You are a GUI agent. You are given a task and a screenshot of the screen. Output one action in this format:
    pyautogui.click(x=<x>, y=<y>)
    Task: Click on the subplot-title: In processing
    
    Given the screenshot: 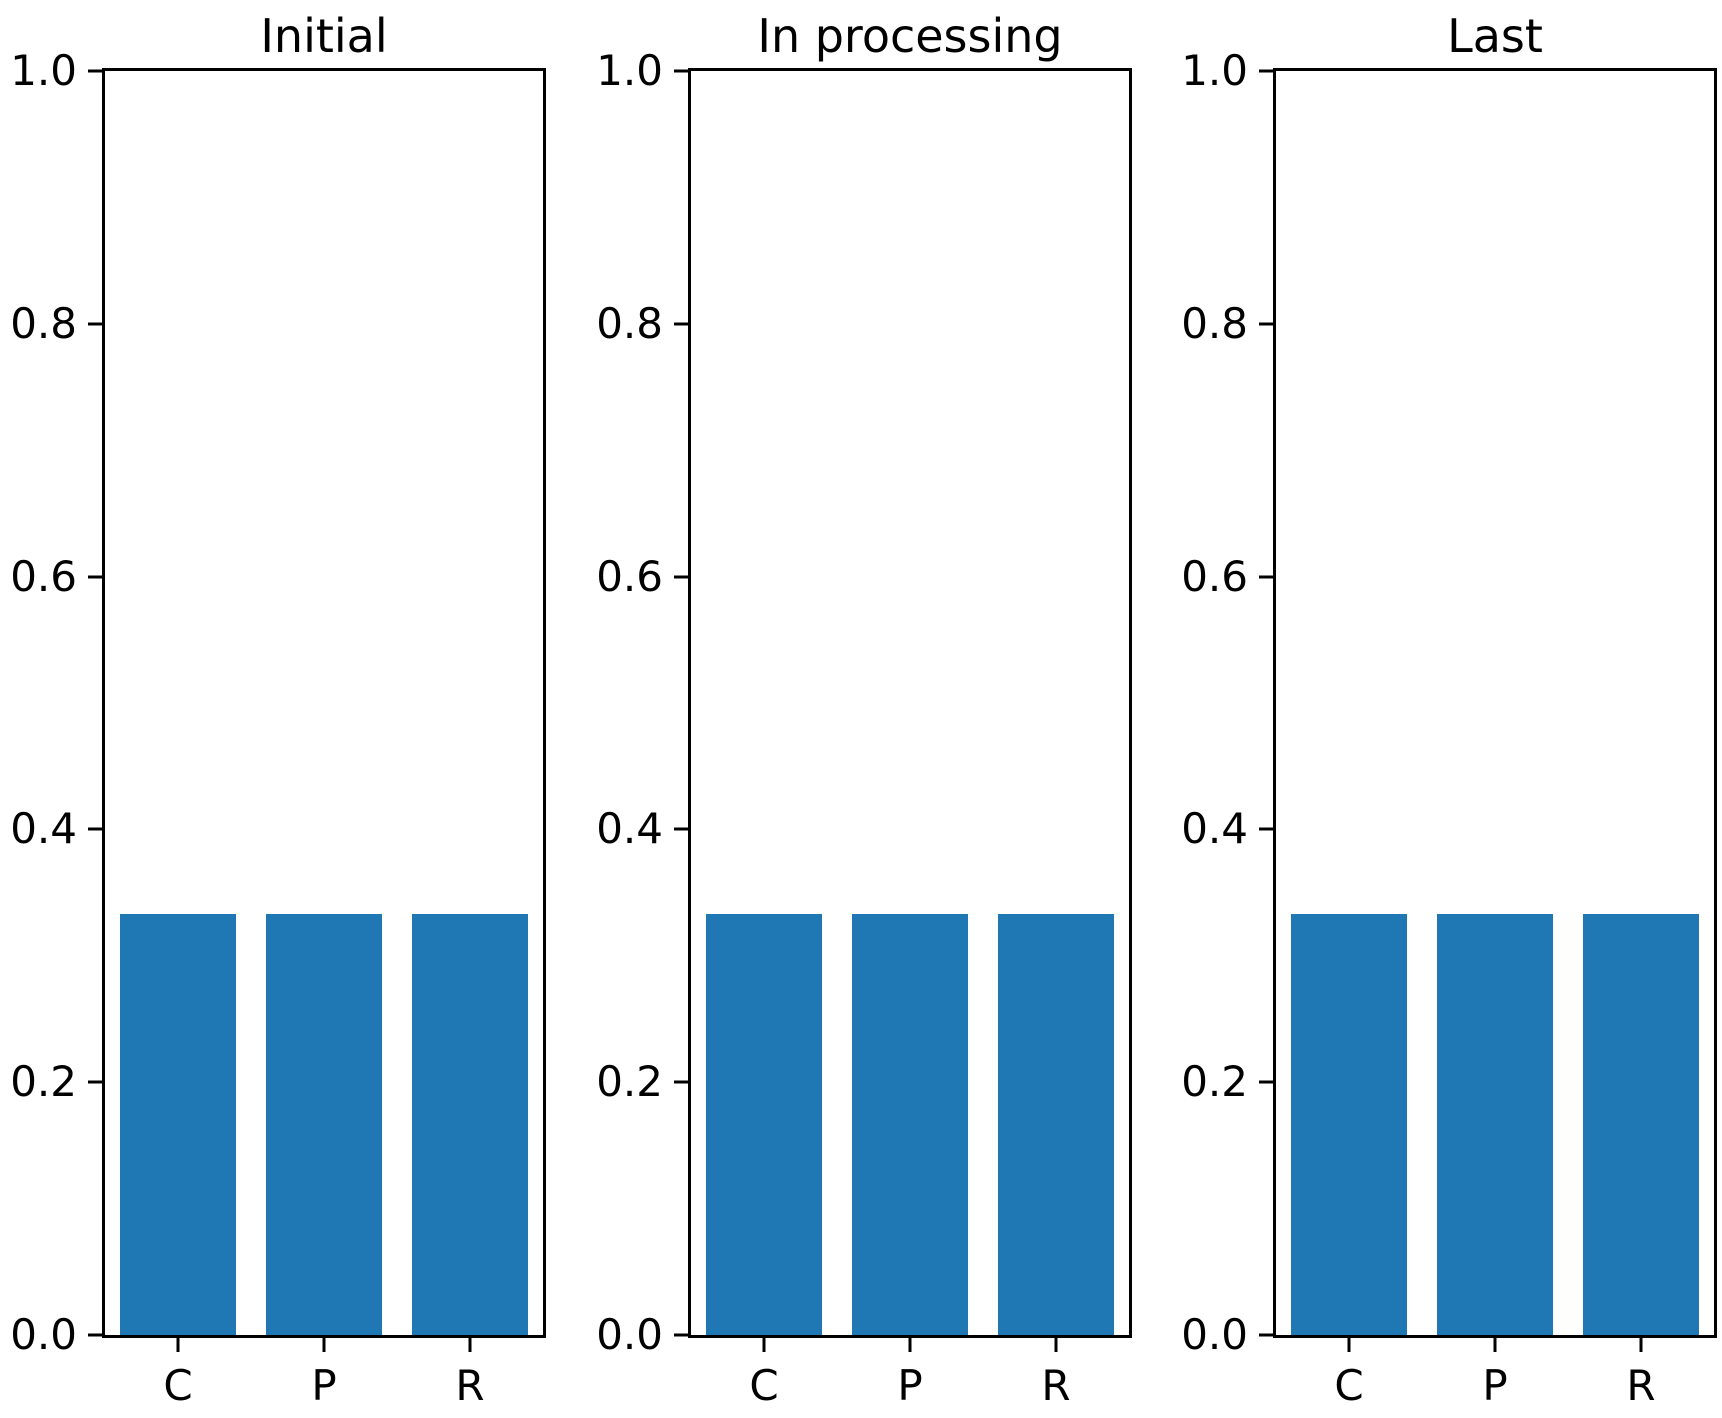 What is the action you would take?
    pyautogui.click(x=910, y=36)
    